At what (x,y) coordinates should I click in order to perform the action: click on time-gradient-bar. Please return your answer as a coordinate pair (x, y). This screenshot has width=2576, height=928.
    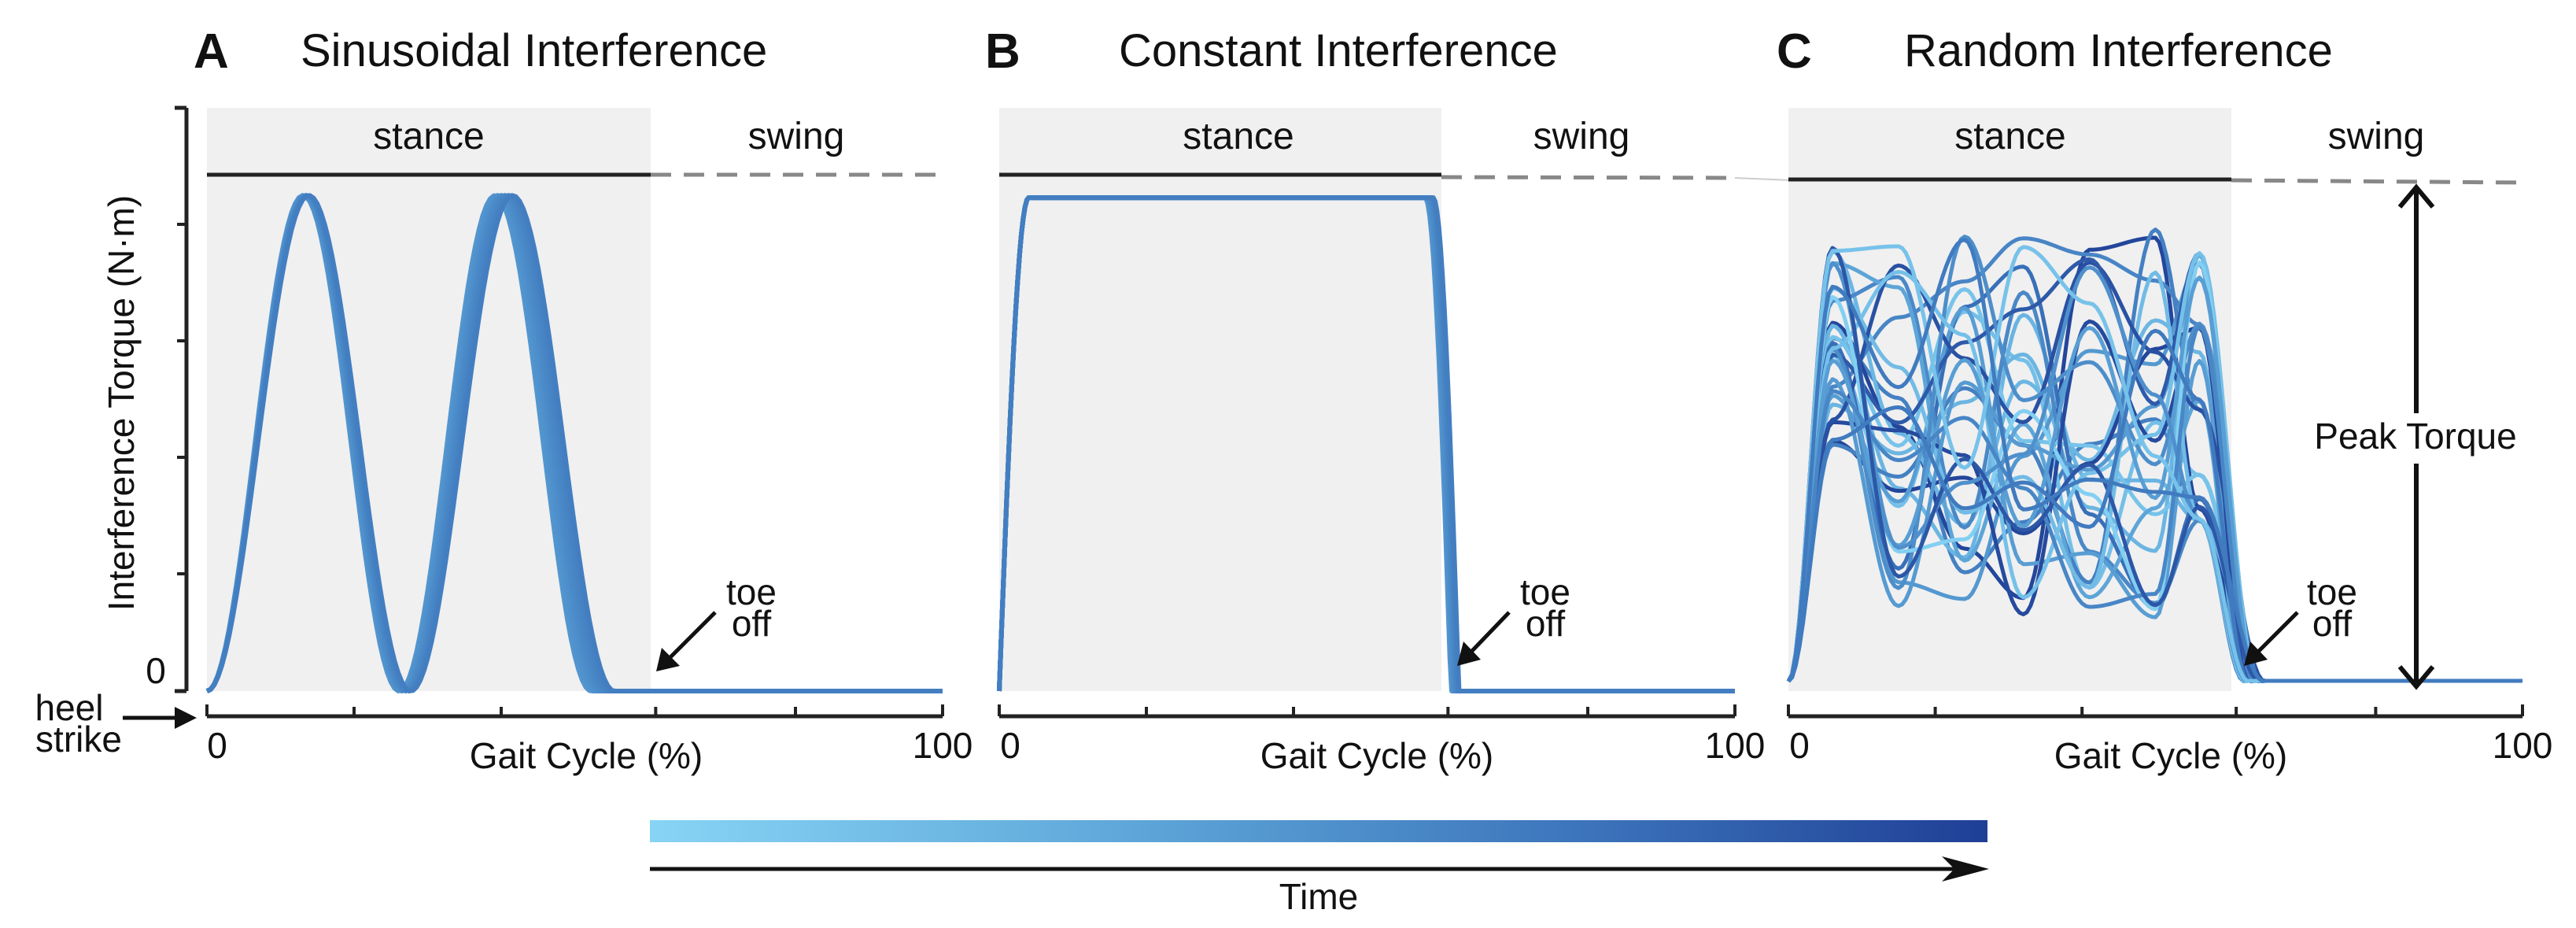
    Looking at the image, I should click on (1318, 831).